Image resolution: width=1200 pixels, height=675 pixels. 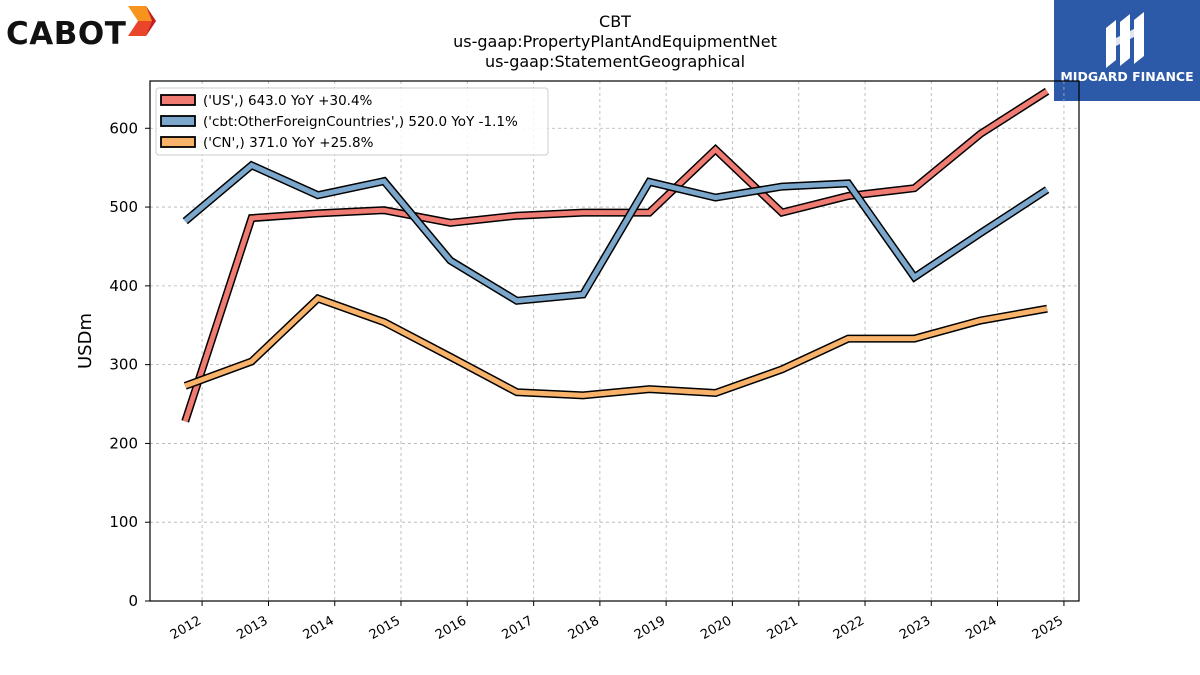 I want to click on y-tick-label: 300, so click(x=123, y=365).